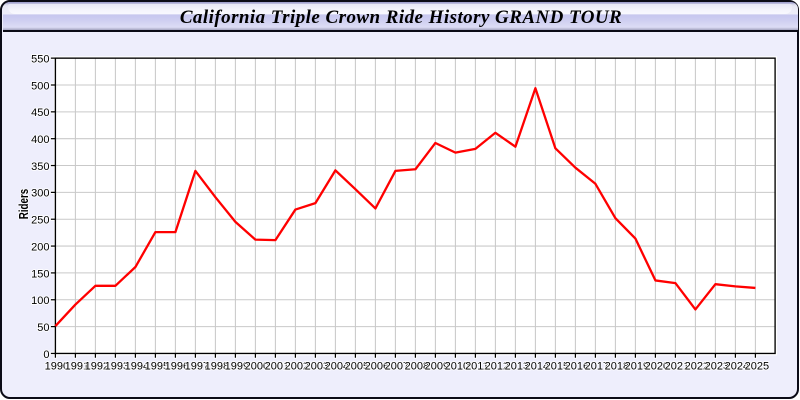 Image resolution: width=800 pixels, height=400 pixels. Describe the element at coordinates (297, 366) in the screenshot. I see `svg-text: 2002` at that location.